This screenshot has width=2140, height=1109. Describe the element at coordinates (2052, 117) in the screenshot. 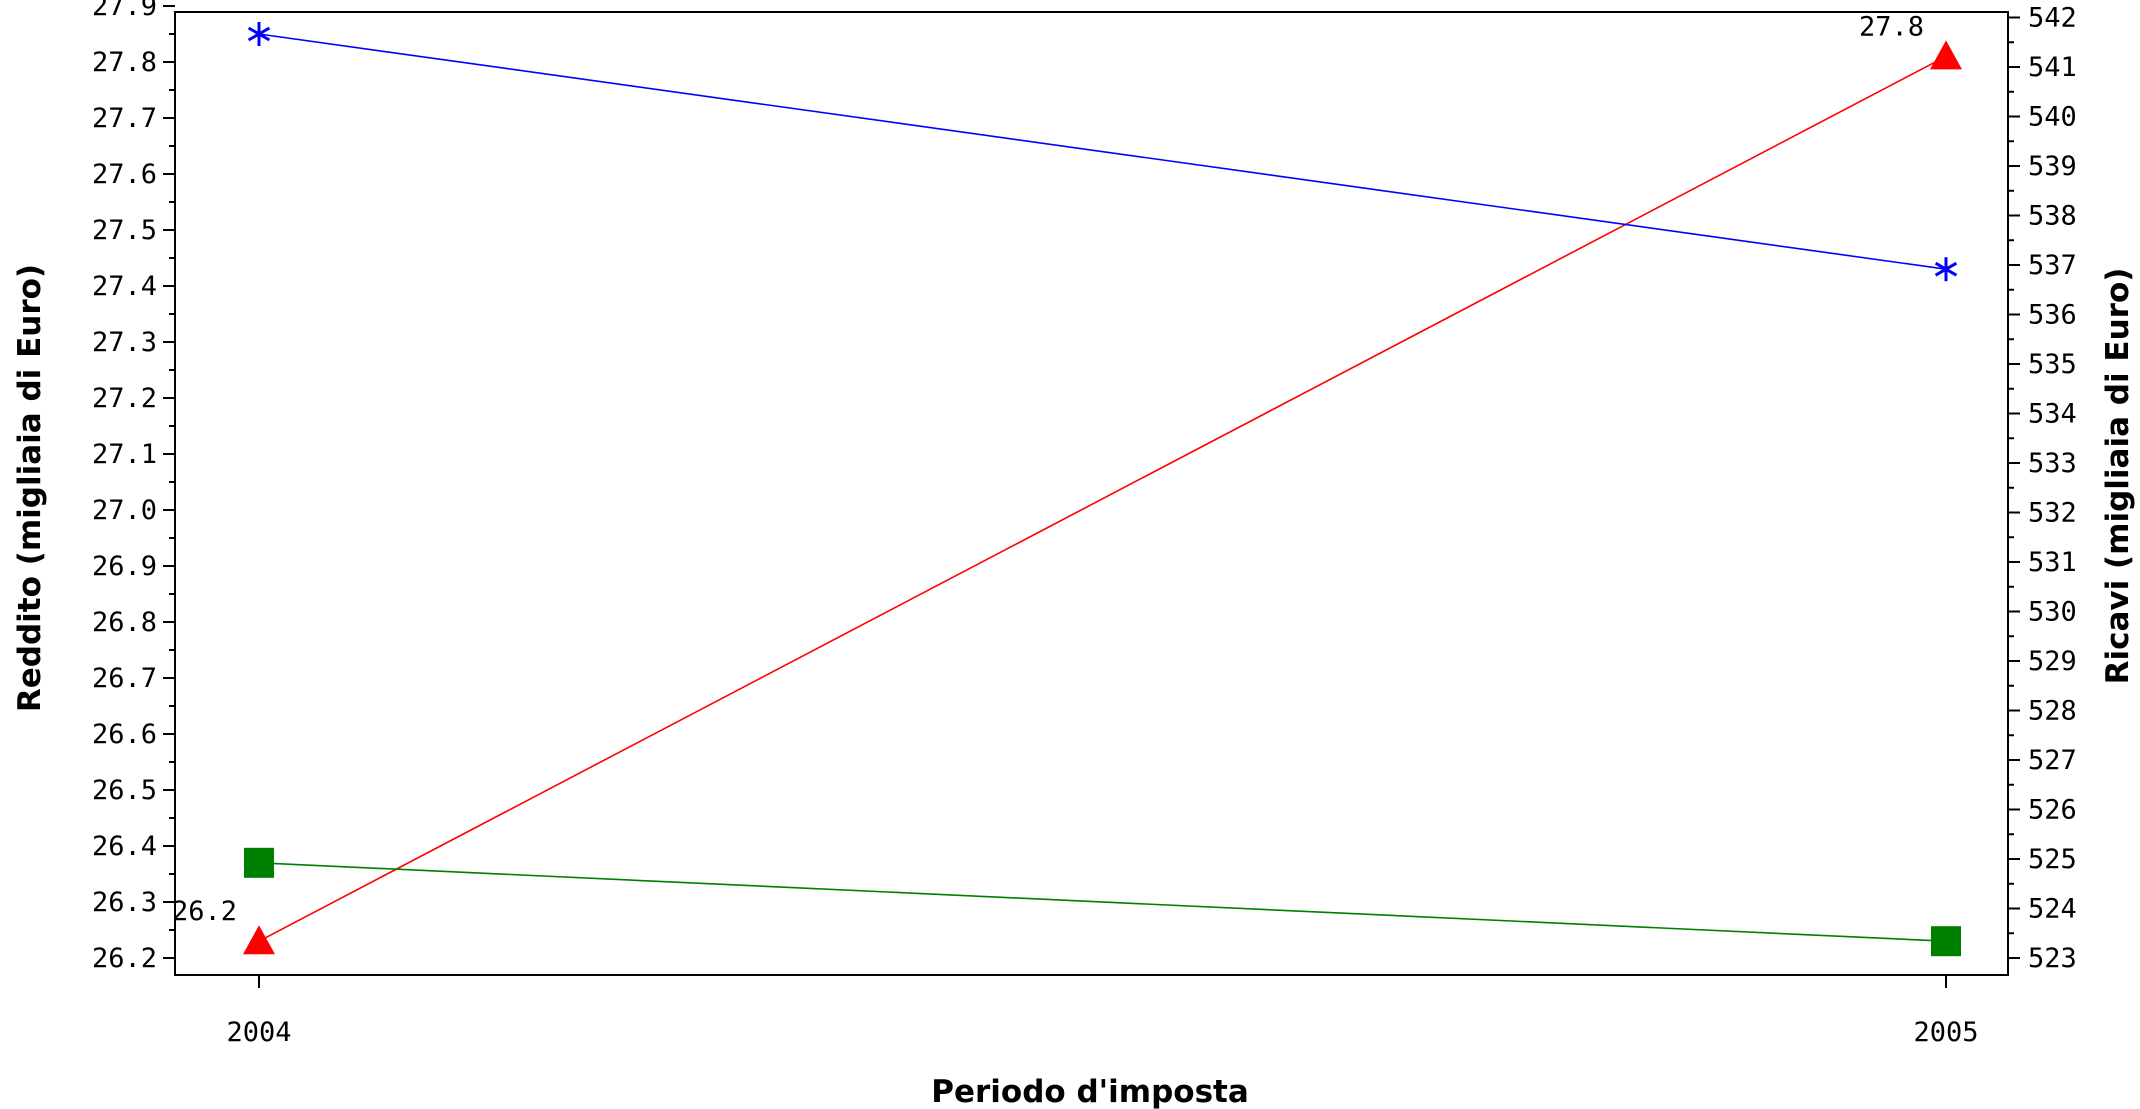

I see `right-tick-label: 540` at that location.